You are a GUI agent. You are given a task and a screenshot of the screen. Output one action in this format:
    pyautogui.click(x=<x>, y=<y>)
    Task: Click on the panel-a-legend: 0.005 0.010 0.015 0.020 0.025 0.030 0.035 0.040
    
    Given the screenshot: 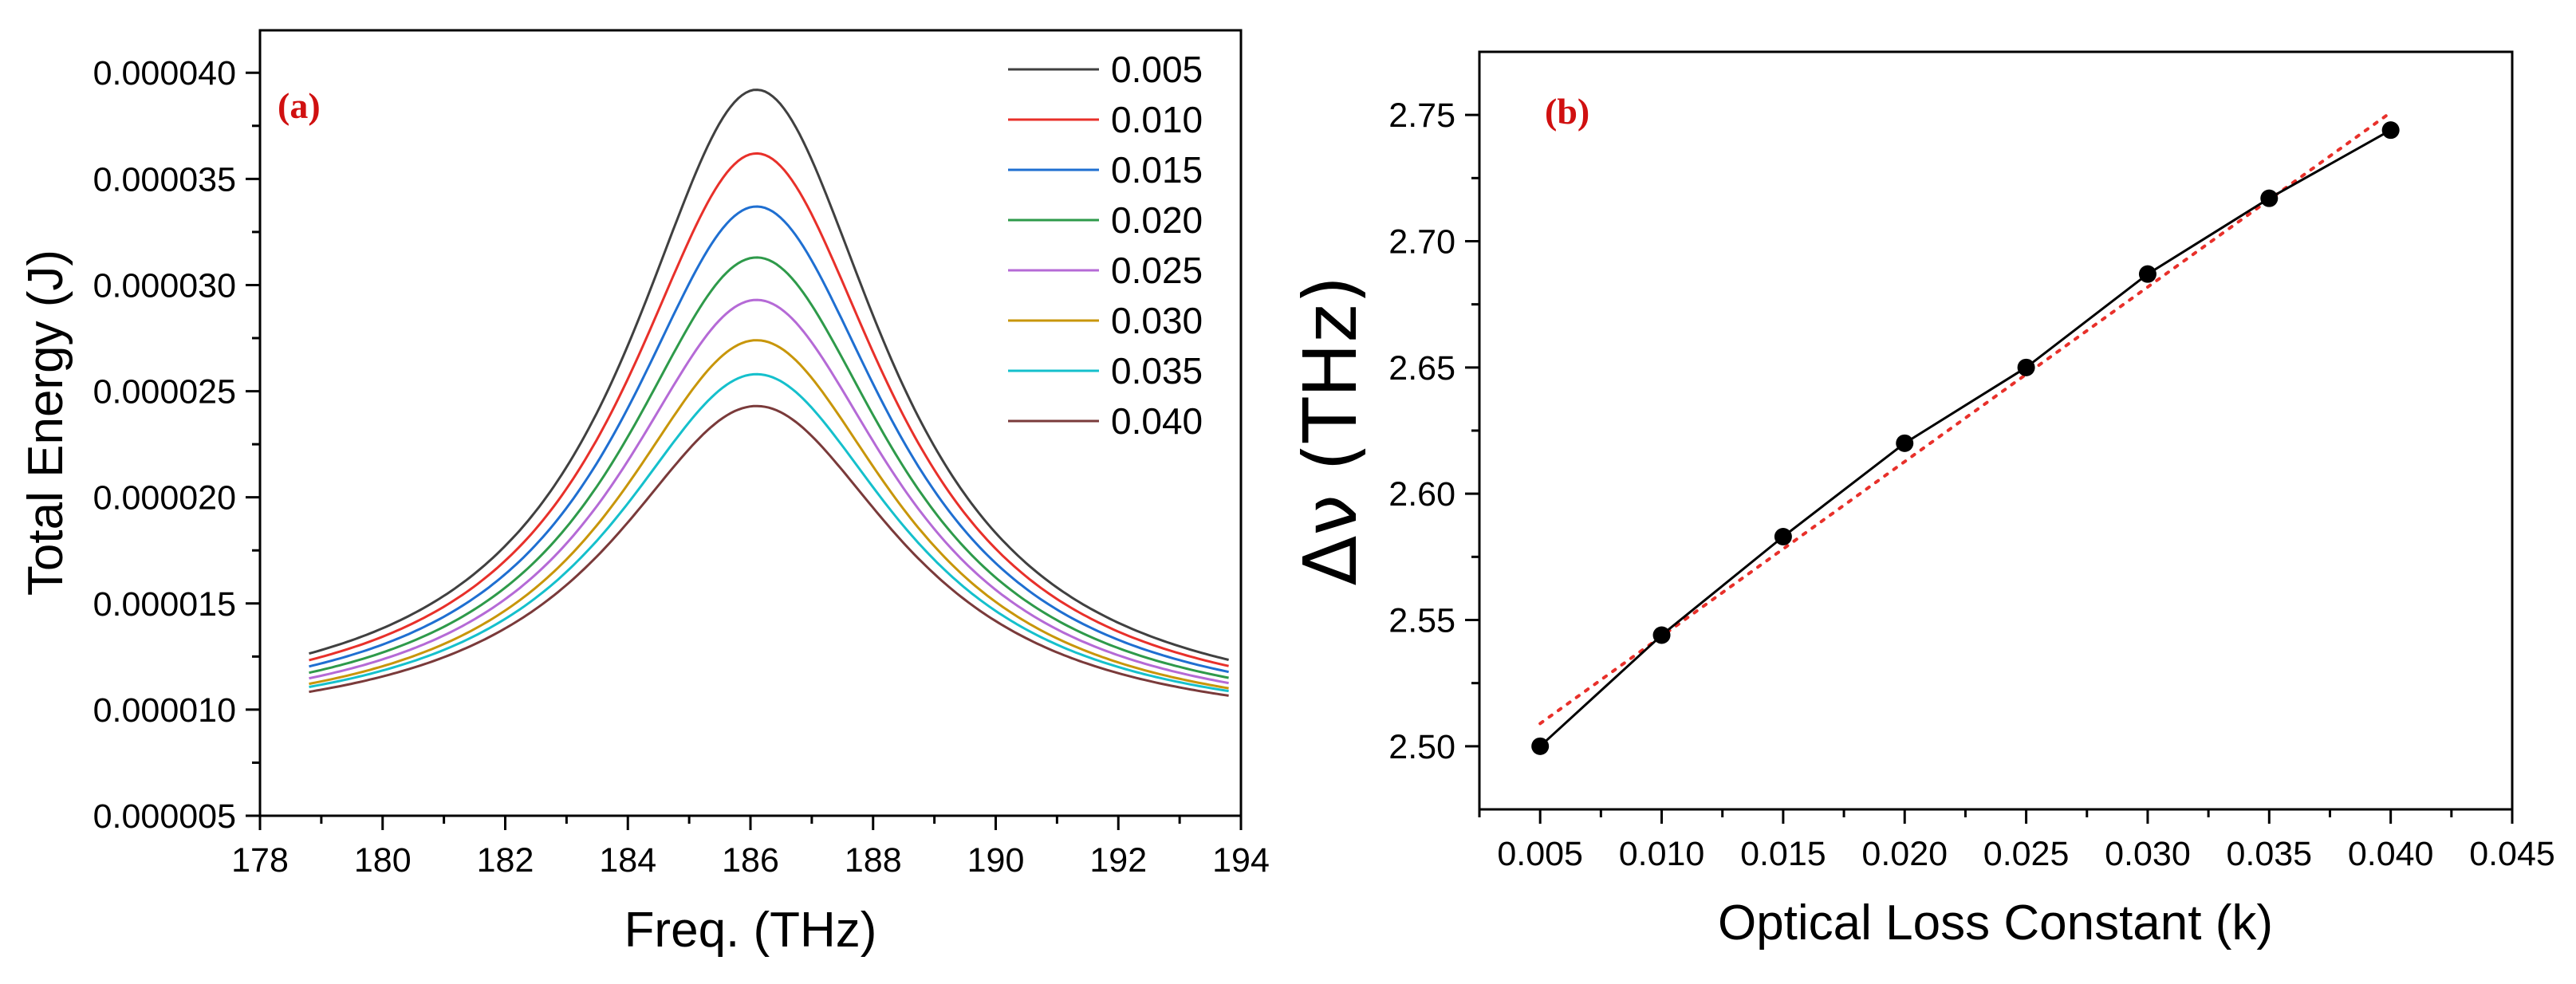 What is the action you would take?
    pyautogui.click(x=1105, y=245)
    